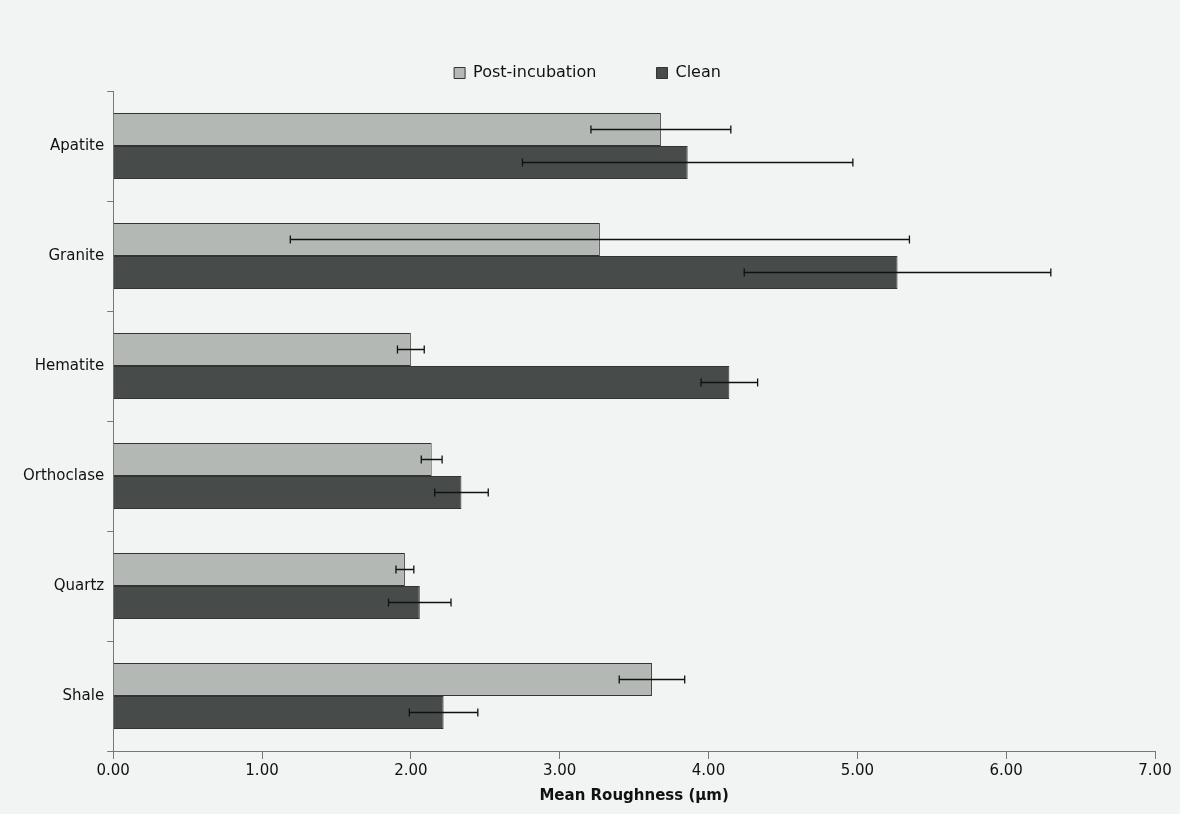 The width and height of the screenshot is (1180, 814). Describe the element at coordinates (535, 72) in the screenshot. I see `legend-label: Post-incubation` at that location.